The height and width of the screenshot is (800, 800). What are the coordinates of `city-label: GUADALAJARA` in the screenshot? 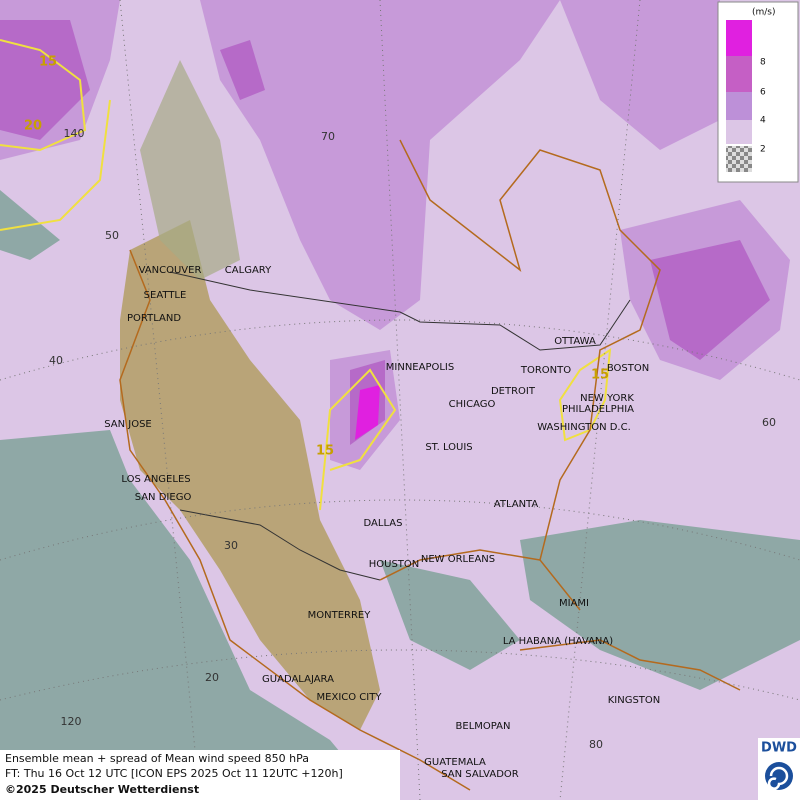 It's located at (298, 679).